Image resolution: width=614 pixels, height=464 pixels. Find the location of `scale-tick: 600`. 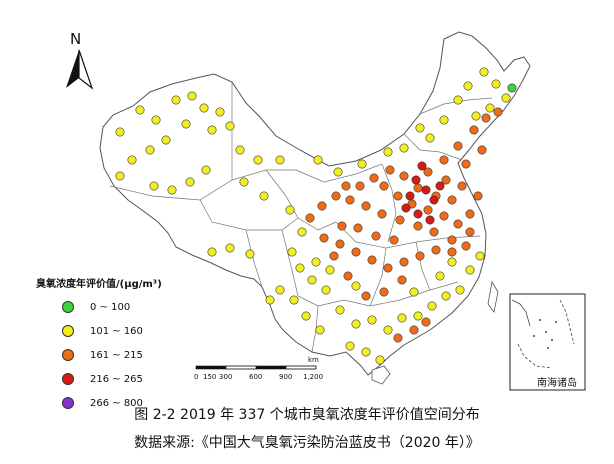

scale-tick: 600 is located at coordinates (256, 377).